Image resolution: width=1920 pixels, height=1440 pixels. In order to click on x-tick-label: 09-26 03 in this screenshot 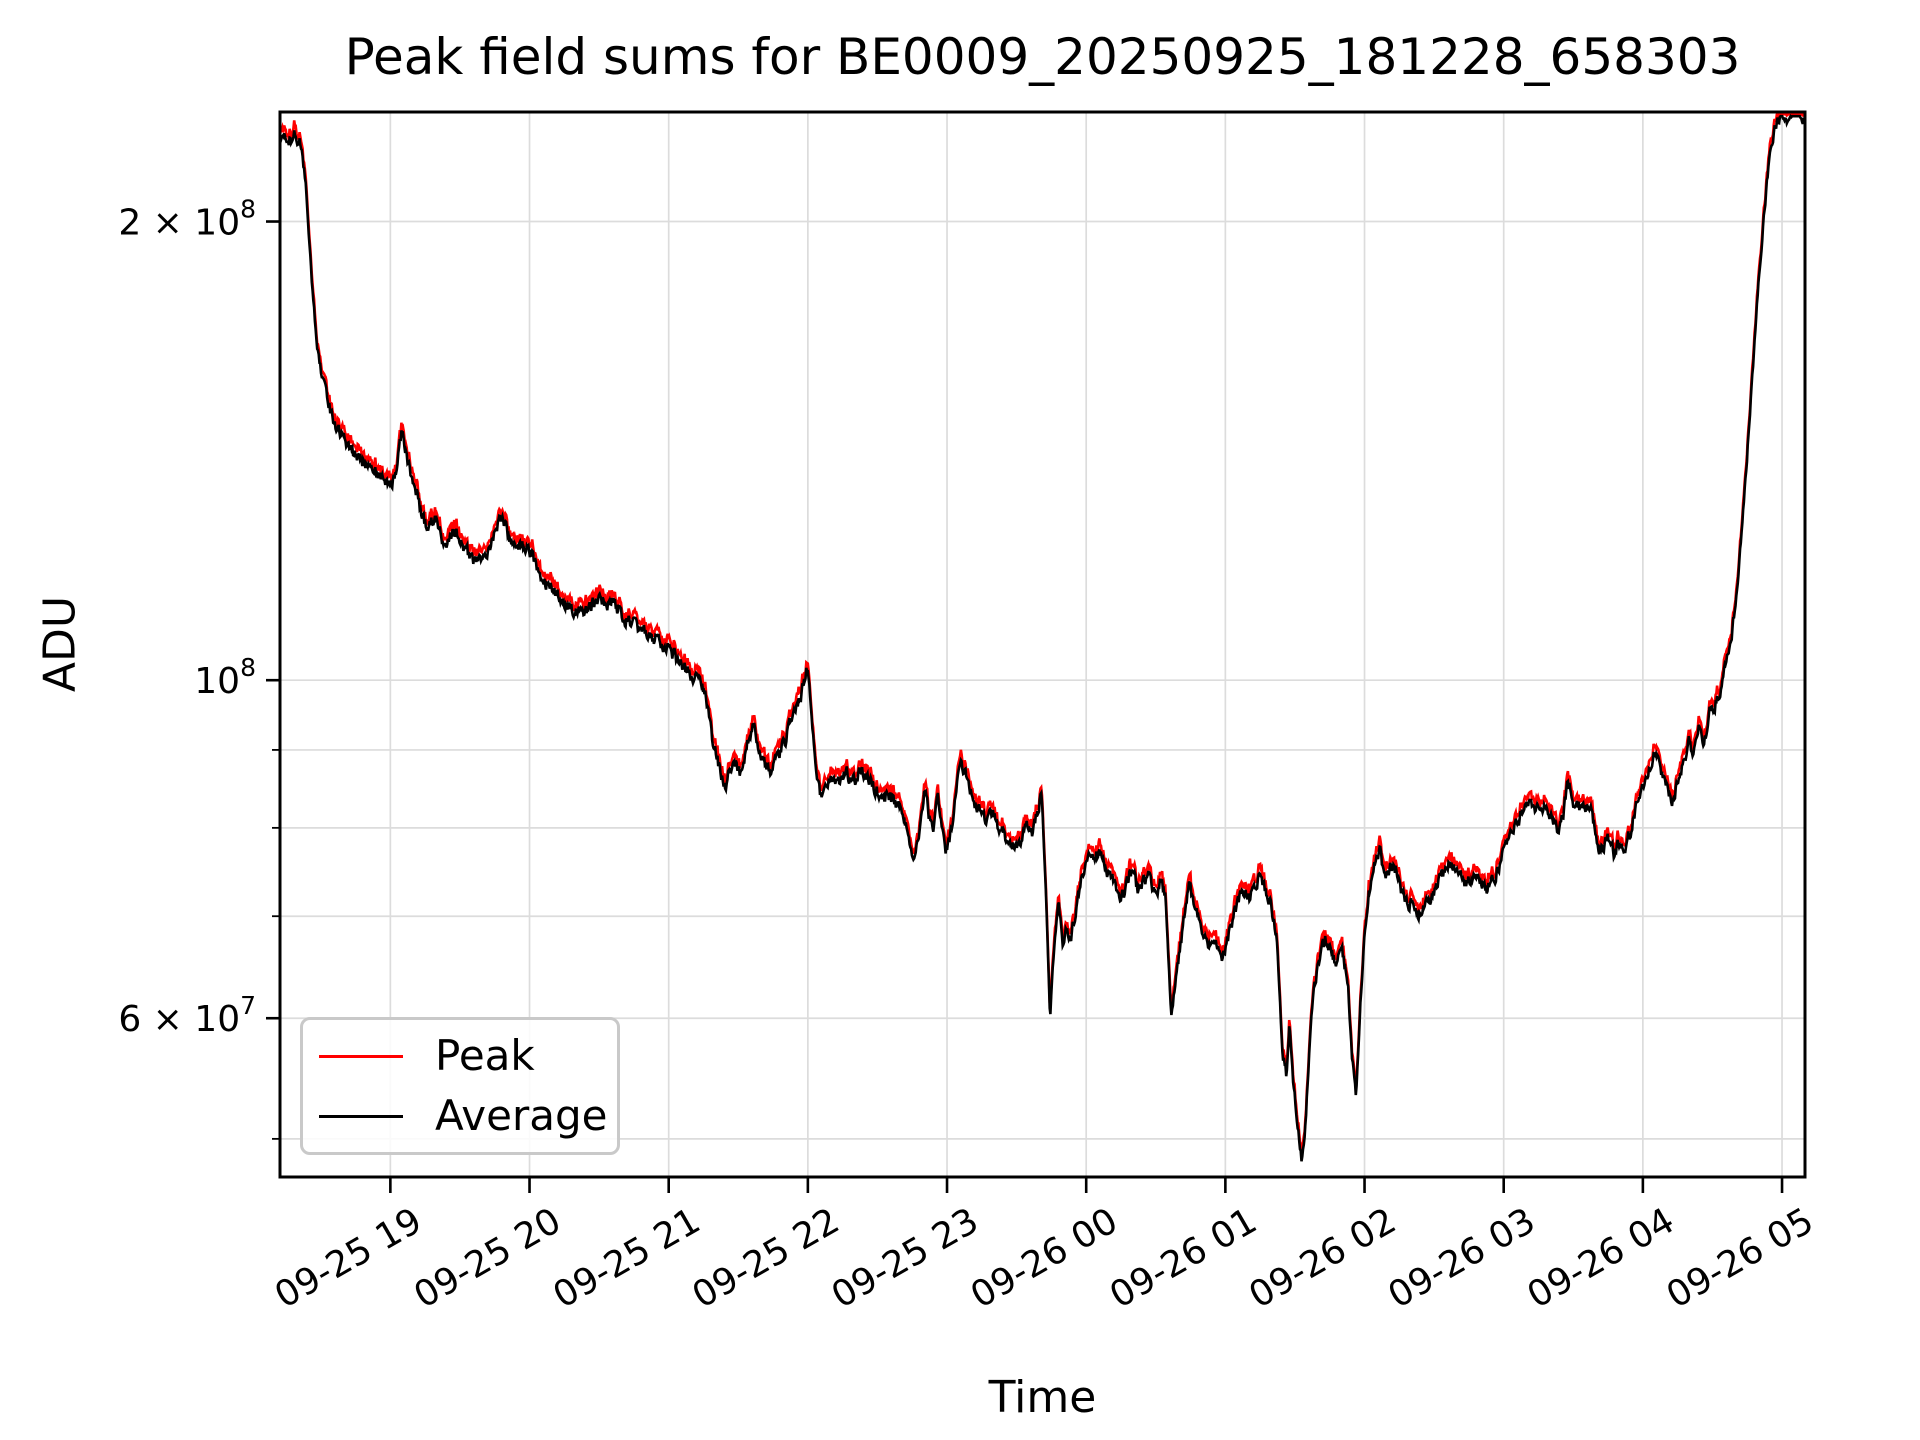, I will do `click(1462, 1258)`.